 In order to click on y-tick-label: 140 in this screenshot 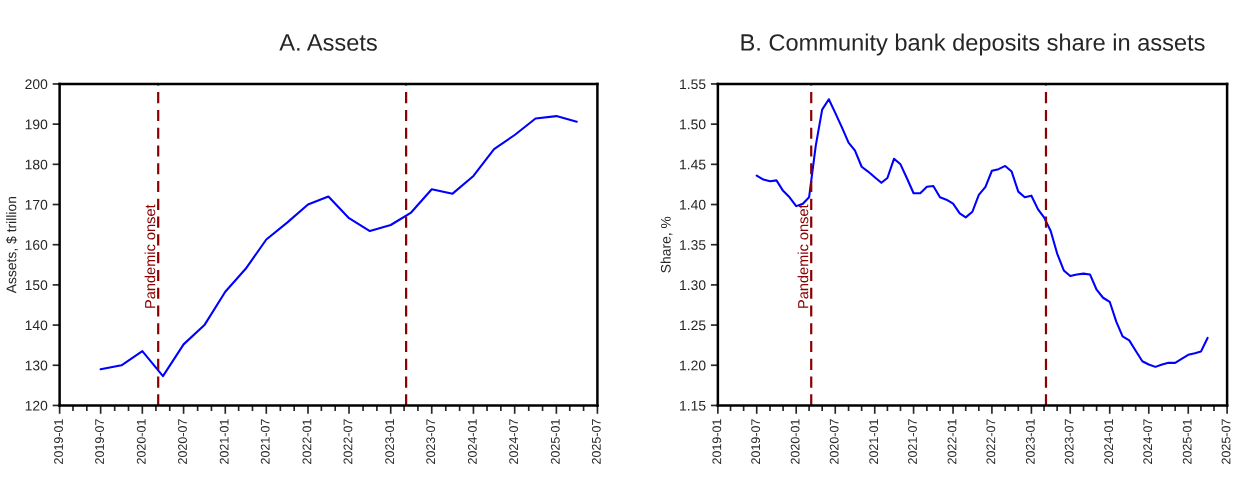, I will do `click(36, 325)`.